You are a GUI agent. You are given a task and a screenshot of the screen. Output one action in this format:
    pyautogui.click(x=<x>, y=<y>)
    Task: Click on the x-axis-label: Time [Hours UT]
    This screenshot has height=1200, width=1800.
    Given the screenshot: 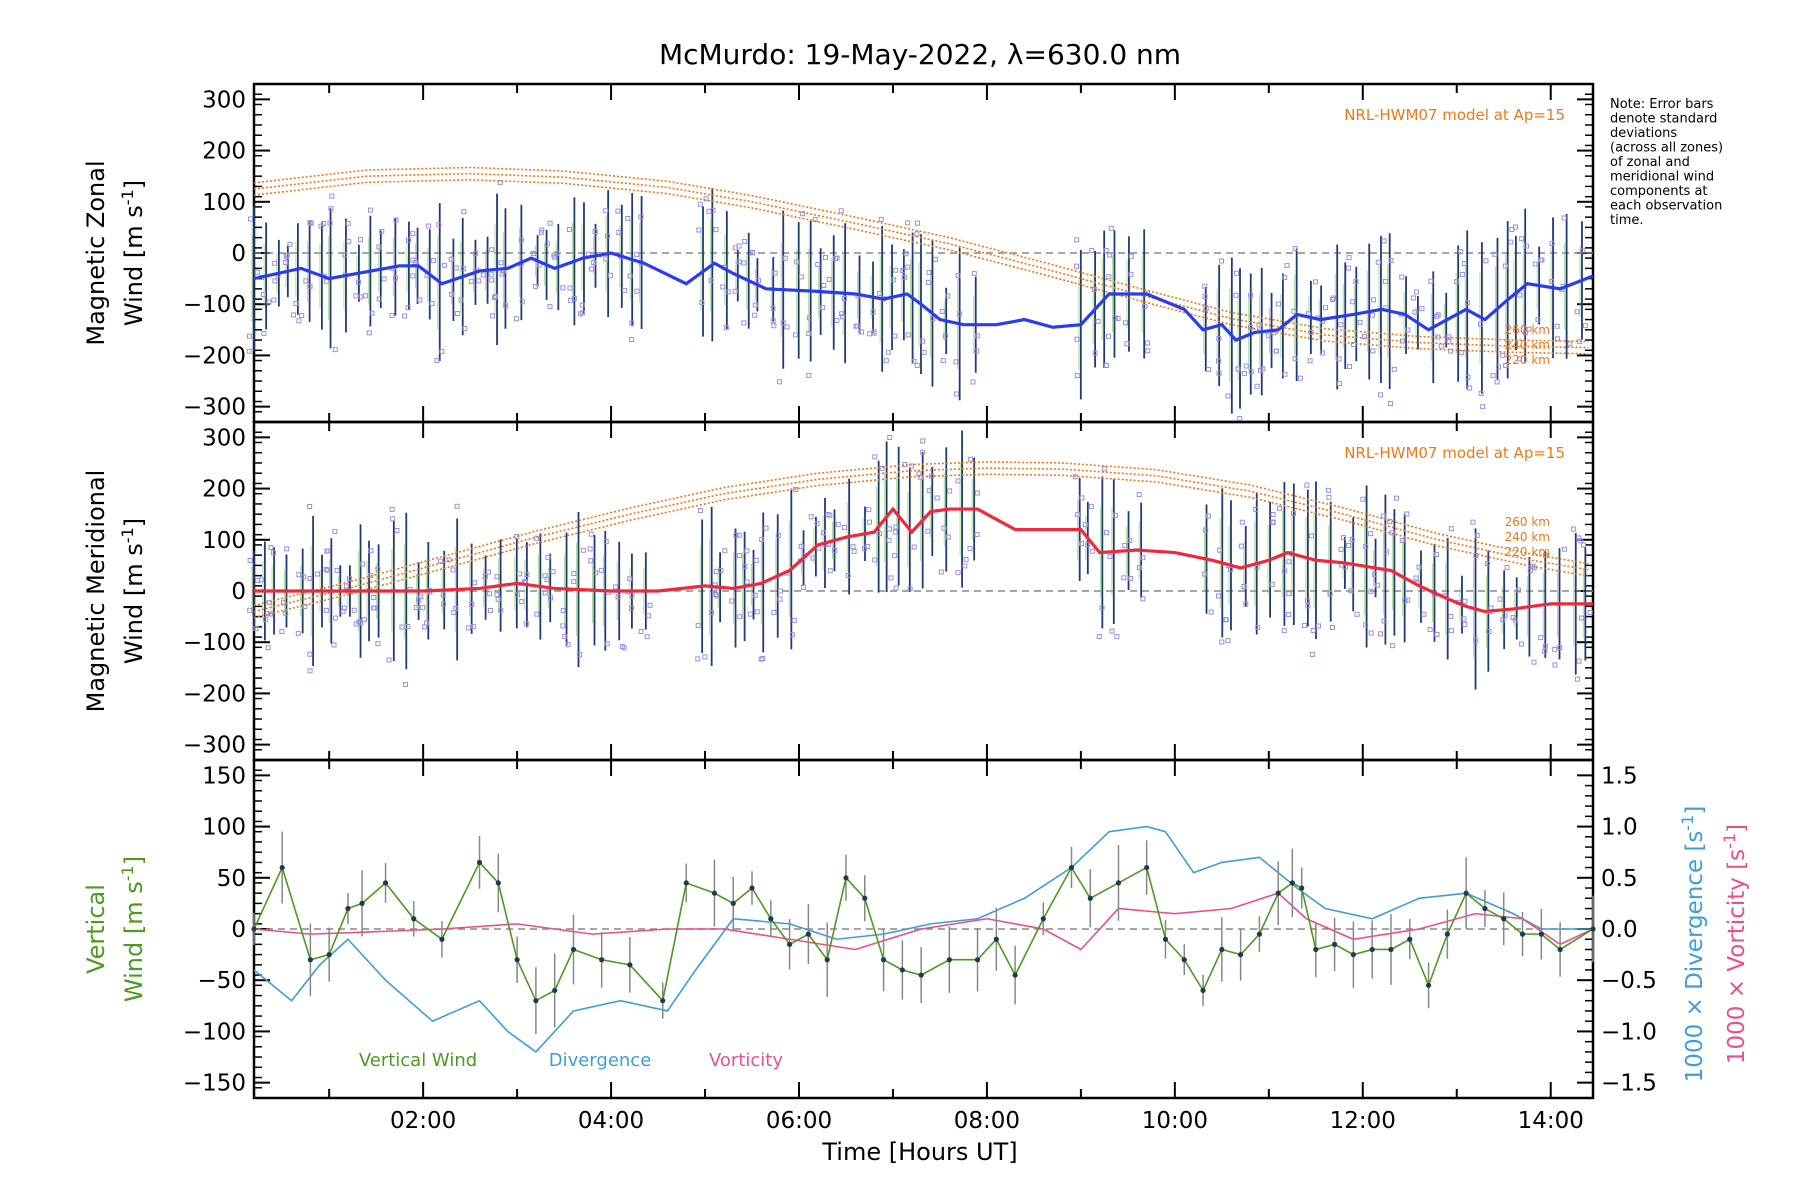 What is the action you would take?
    pyautogui.click(x=919, y=1152)
    